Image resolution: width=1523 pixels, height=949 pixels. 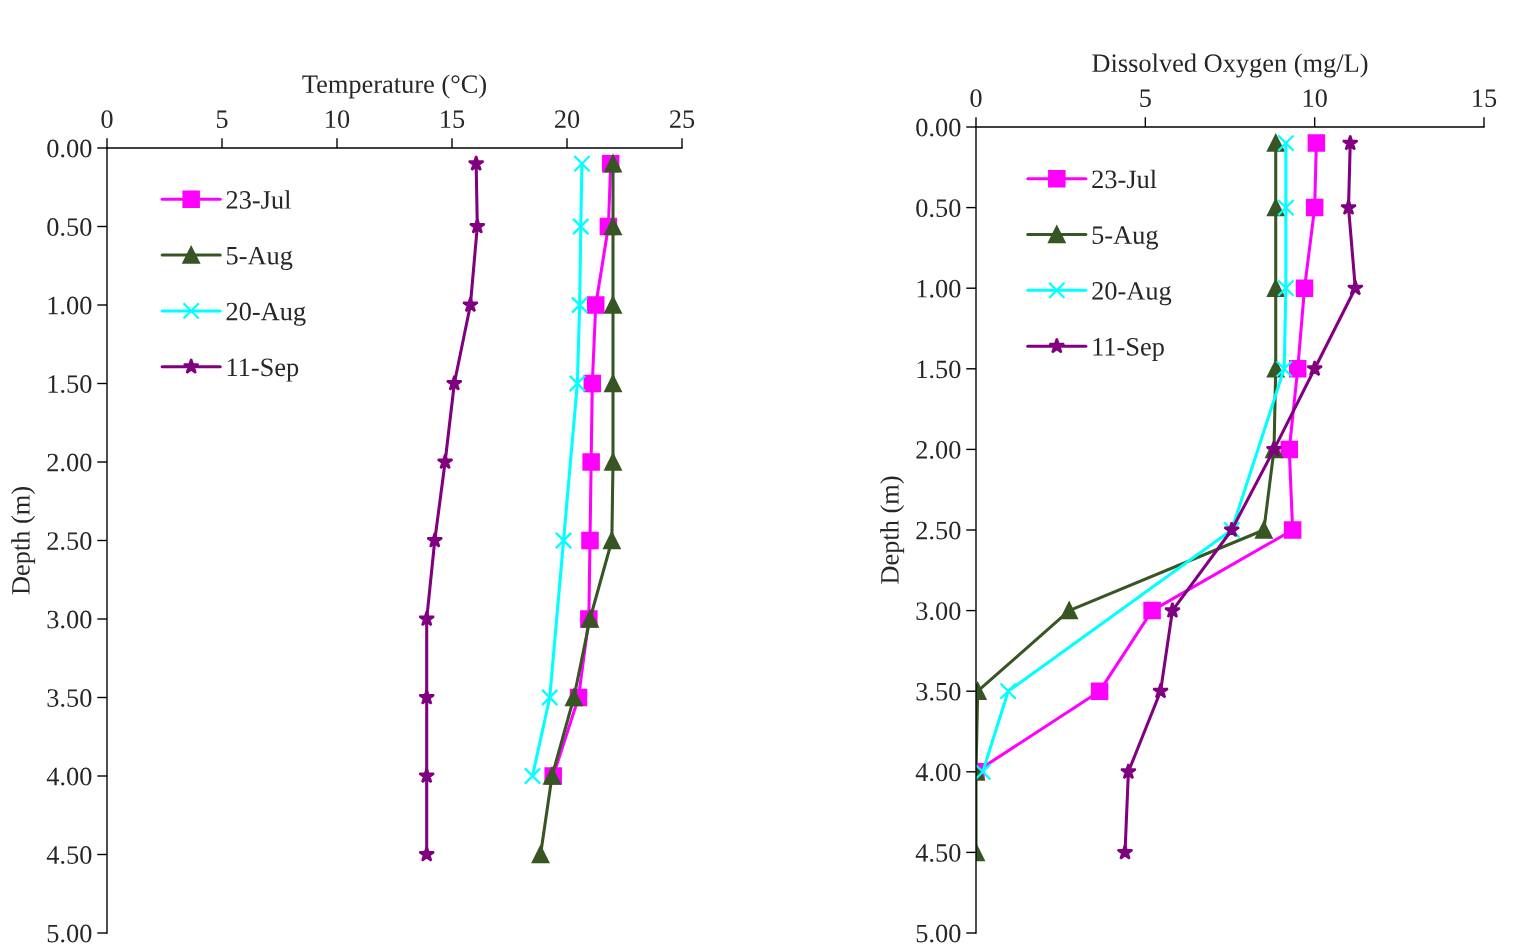 I want to click on x-axis-title: Temperature (°C), so click(x=394, y=86).